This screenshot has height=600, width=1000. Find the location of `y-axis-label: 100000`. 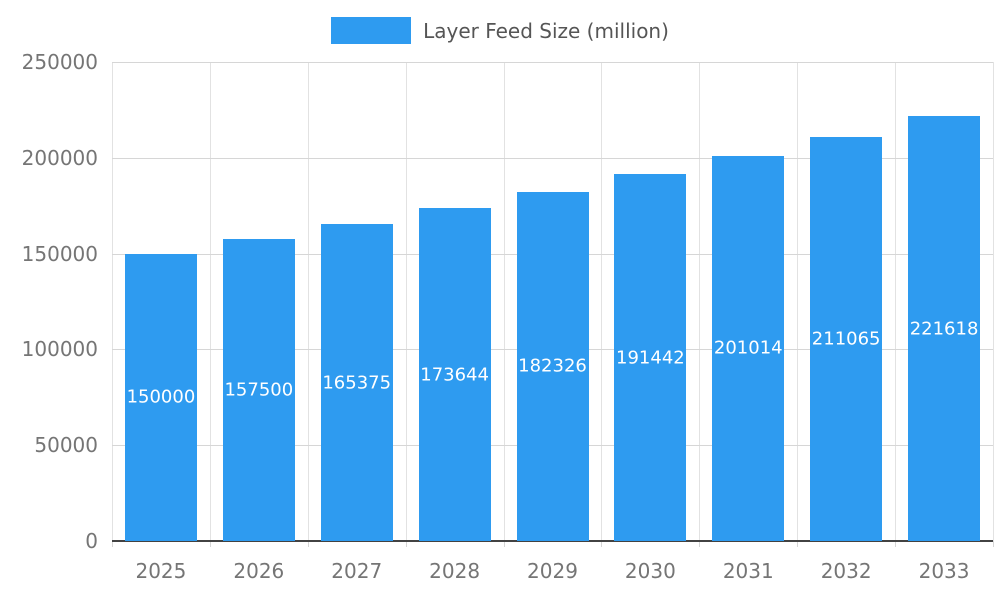

y-axis-label: 100000 is located at coordinates (59, 349).